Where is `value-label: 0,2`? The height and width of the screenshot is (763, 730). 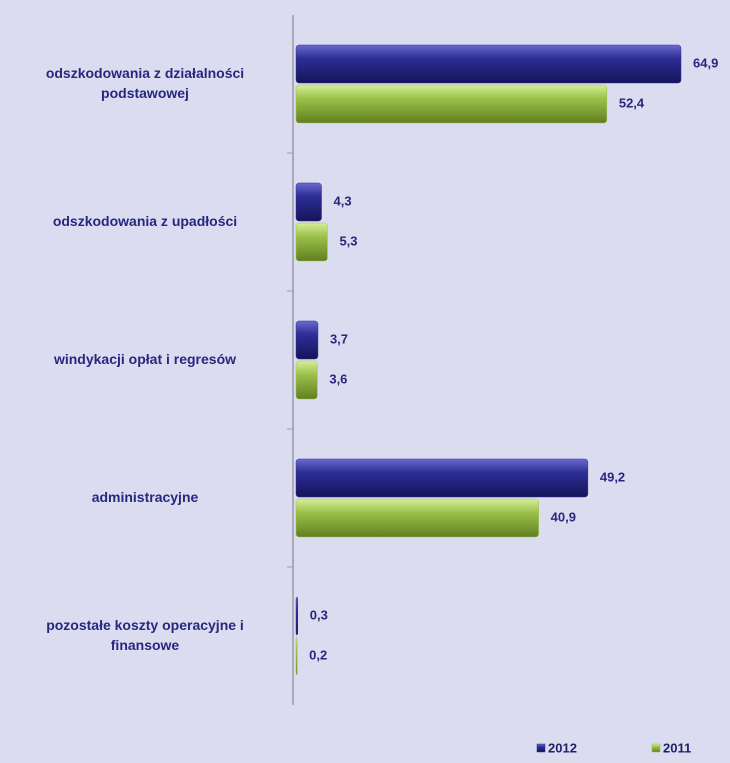 value-label: 0,2 is located at coordinates (318, 654).